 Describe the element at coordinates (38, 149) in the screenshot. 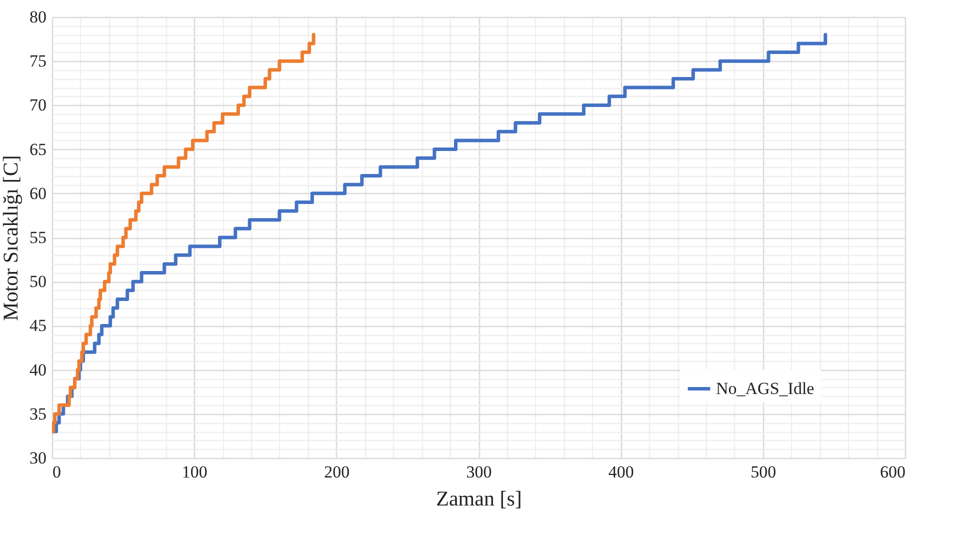

I see `y-tick-label: 65` at that location.